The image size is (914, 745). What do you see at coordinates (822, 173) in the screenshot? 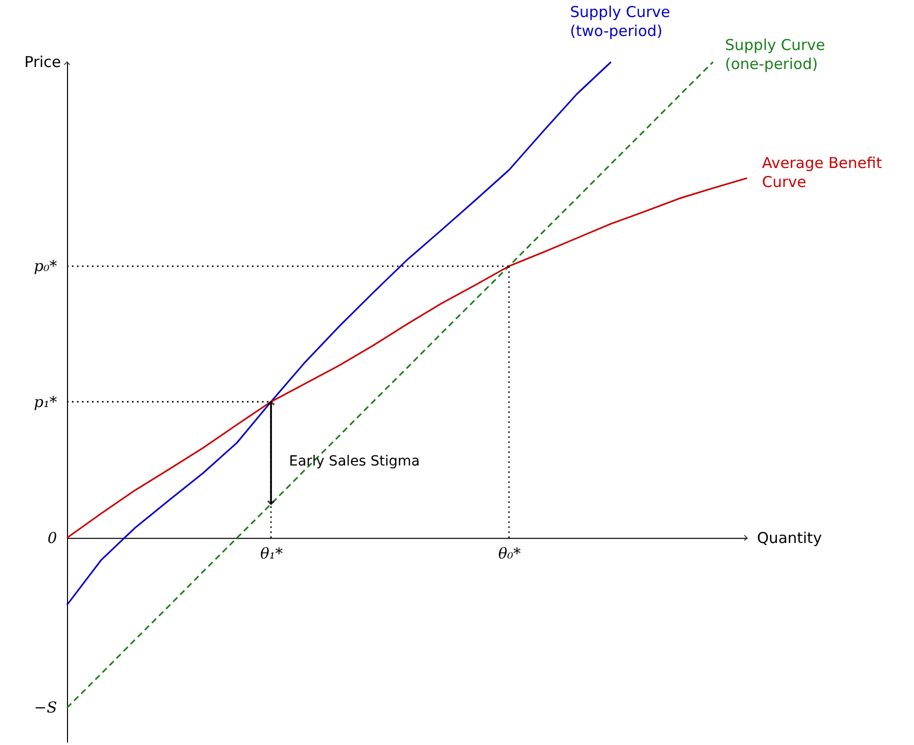
I see `series-label: Average Benefit Curve` at bounding box center [822, 173].